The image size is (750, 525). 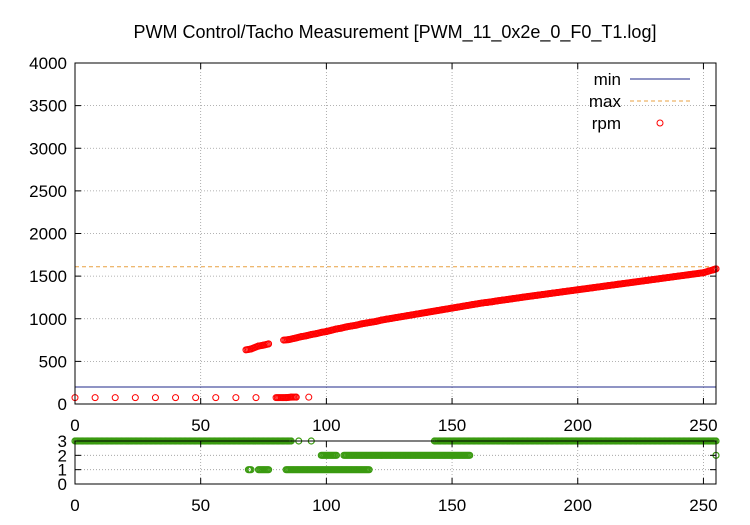 What do you see at coordinates (48, 234) in the screenshot?
I see `y-tick-label: 2000` at bounding box center [48, 234].